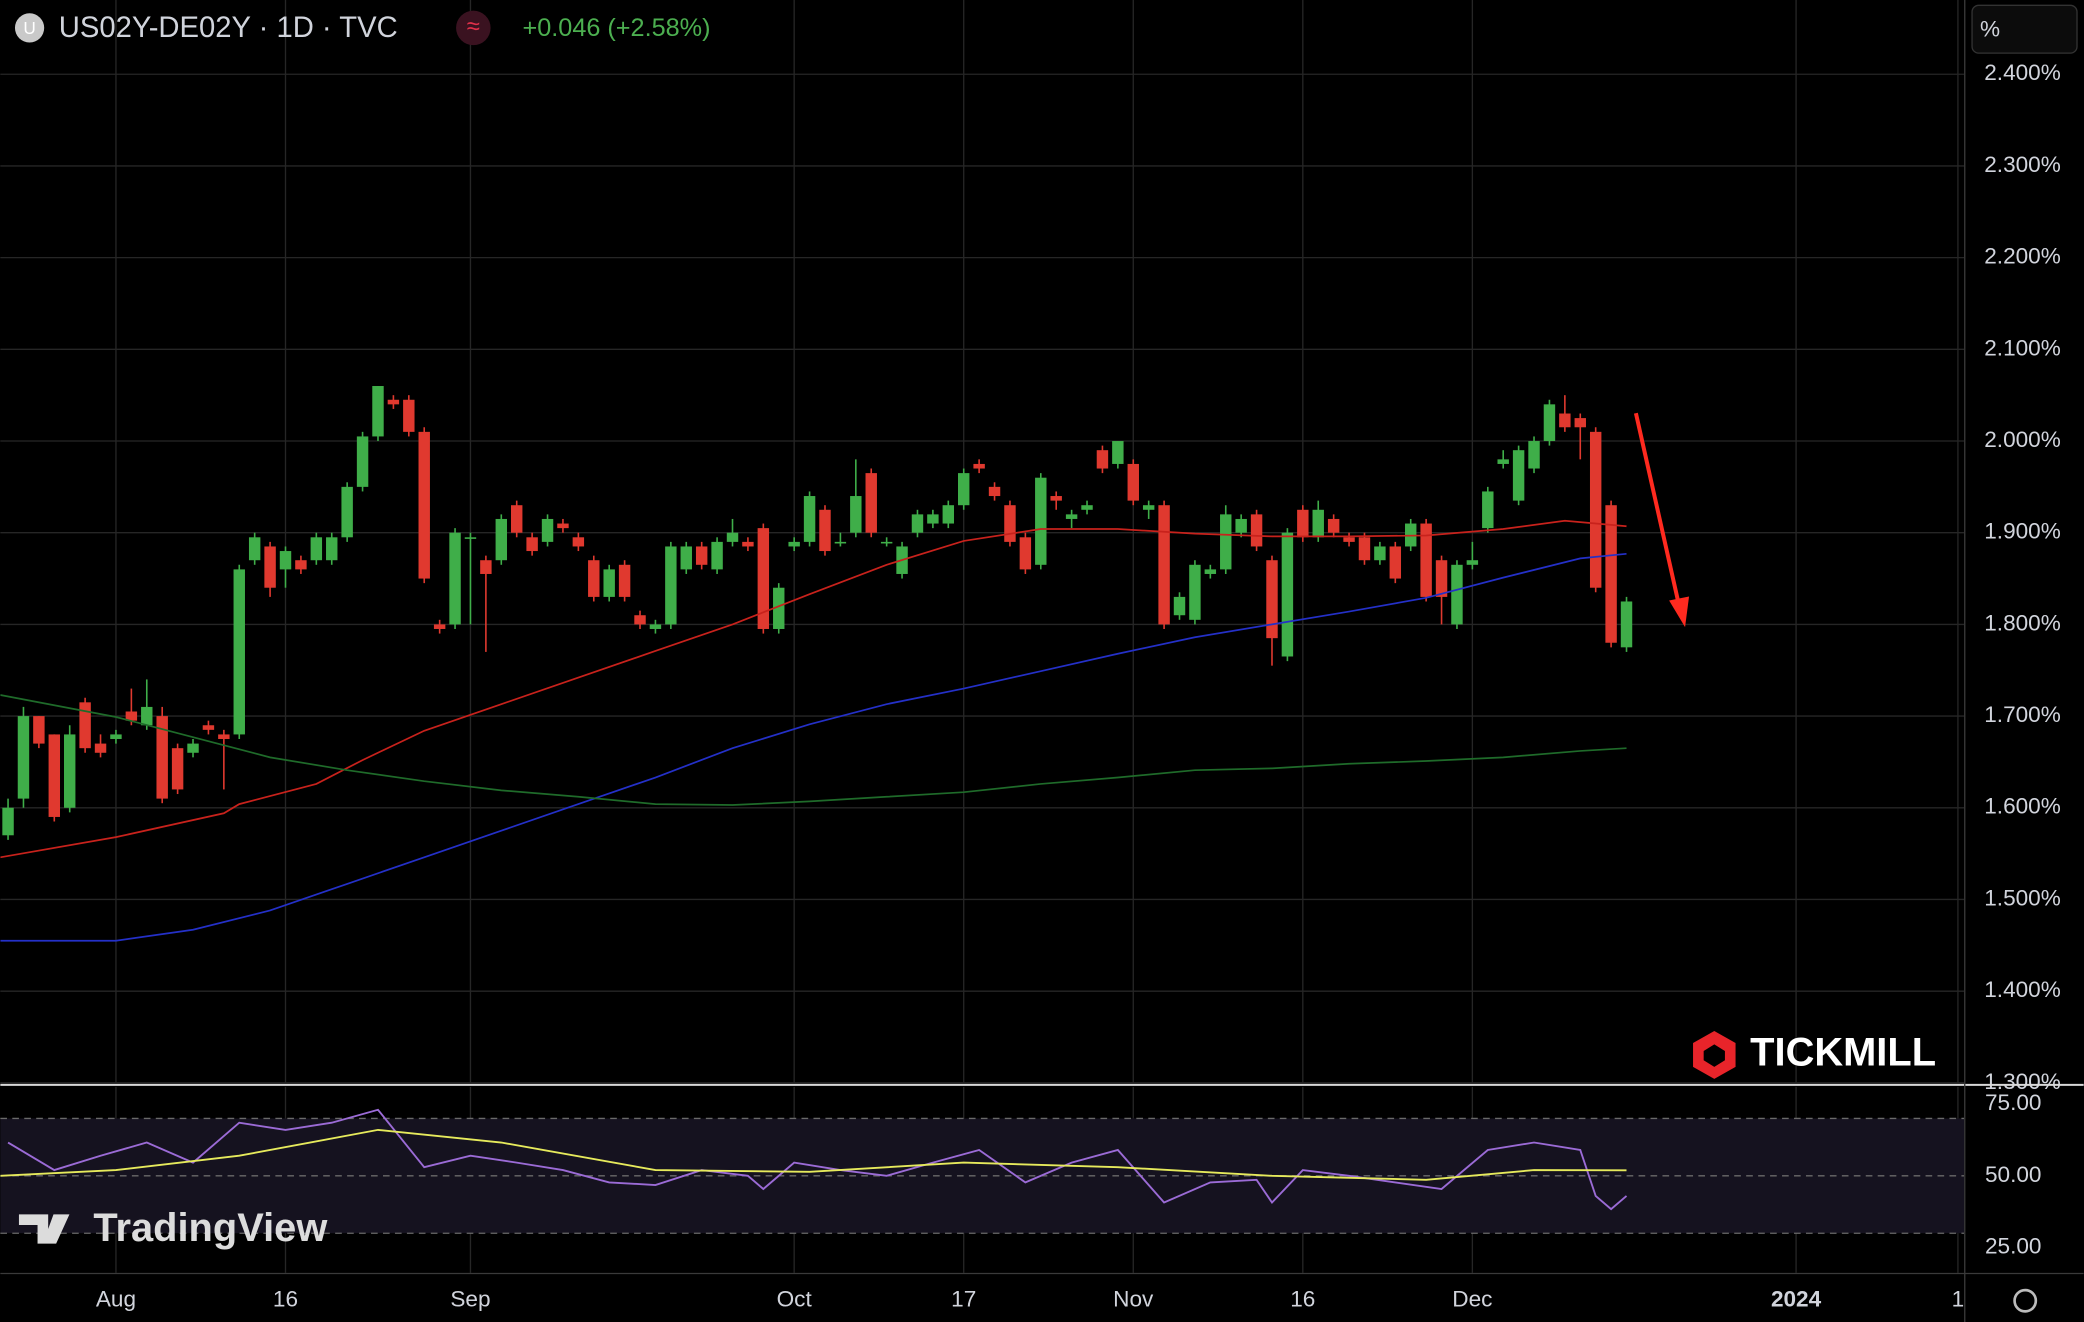  I want to click on settings-icon, so click(2025, 1300).